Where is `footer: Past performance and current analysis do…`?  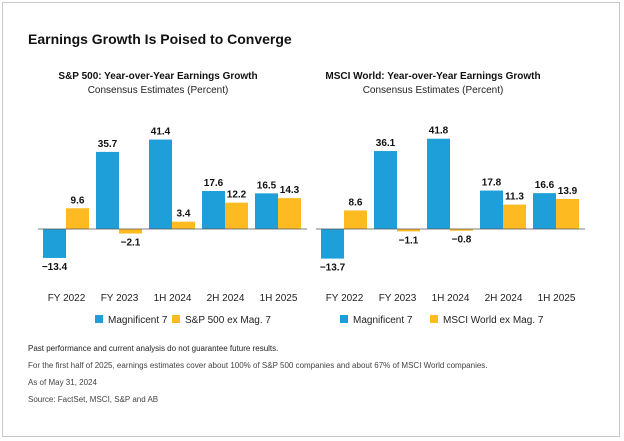
footer: Past performance and current analysis do… is located at coordinates (313, 378).